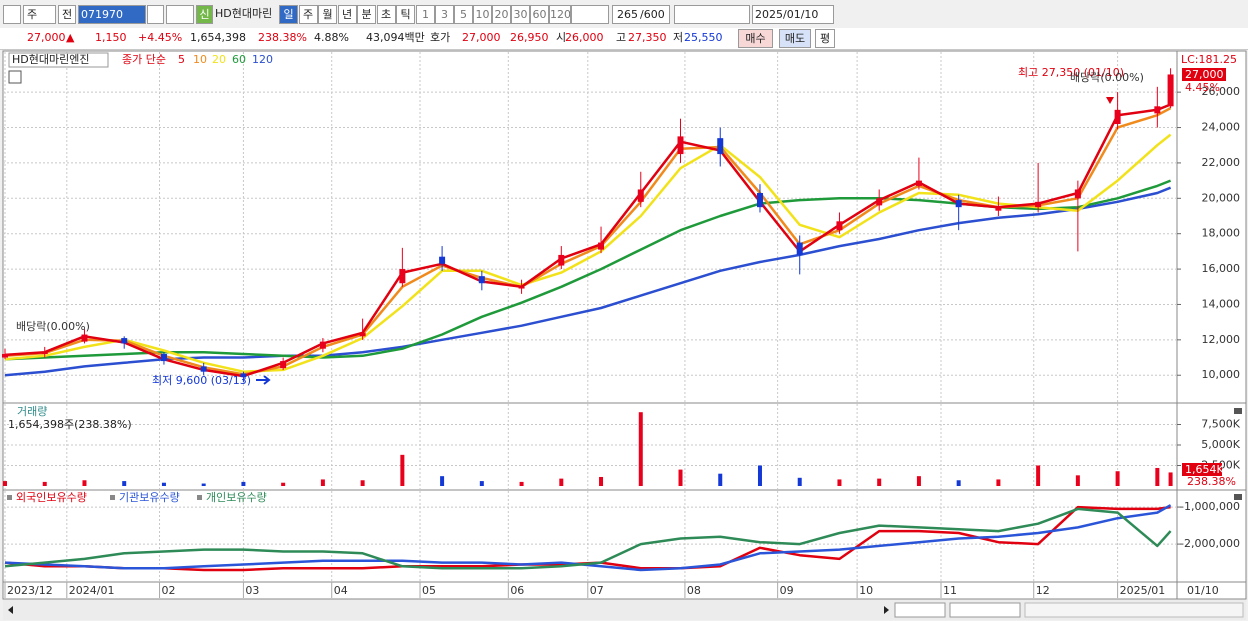 This screenshot has width=1248, height=621. What do you see at coordinates (347, 14) in the screenshot?
I see `period-button: 년` at bounding box center [347, 14].